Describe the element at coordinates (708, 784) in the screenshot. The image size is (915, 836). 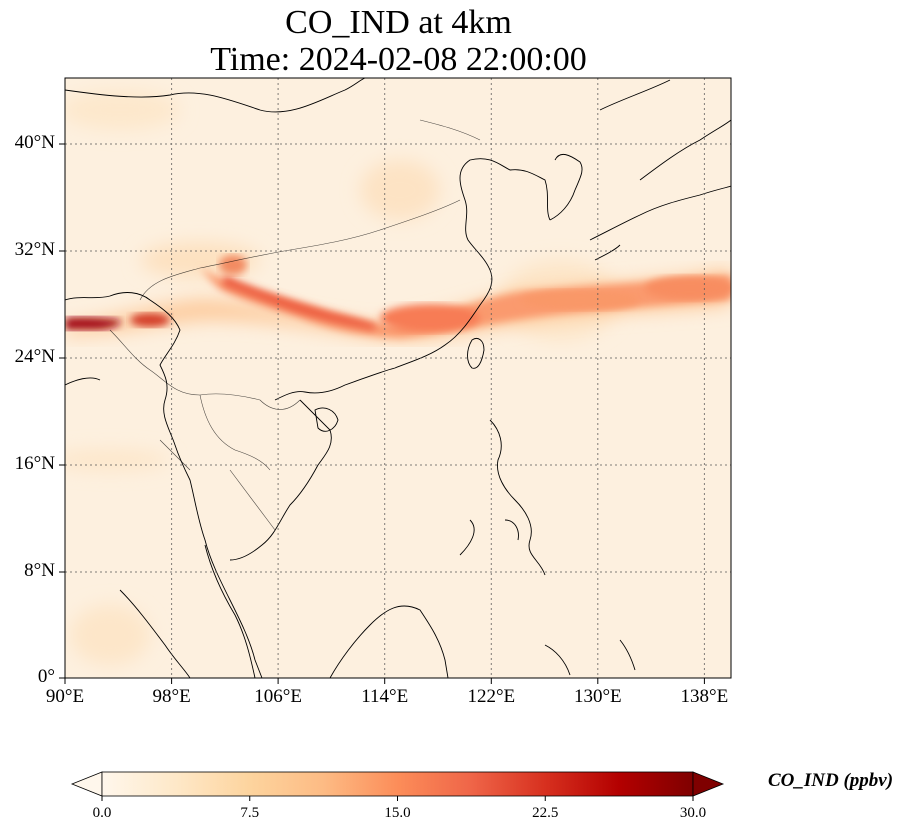
I see `colorbar-extend-high` at that location.